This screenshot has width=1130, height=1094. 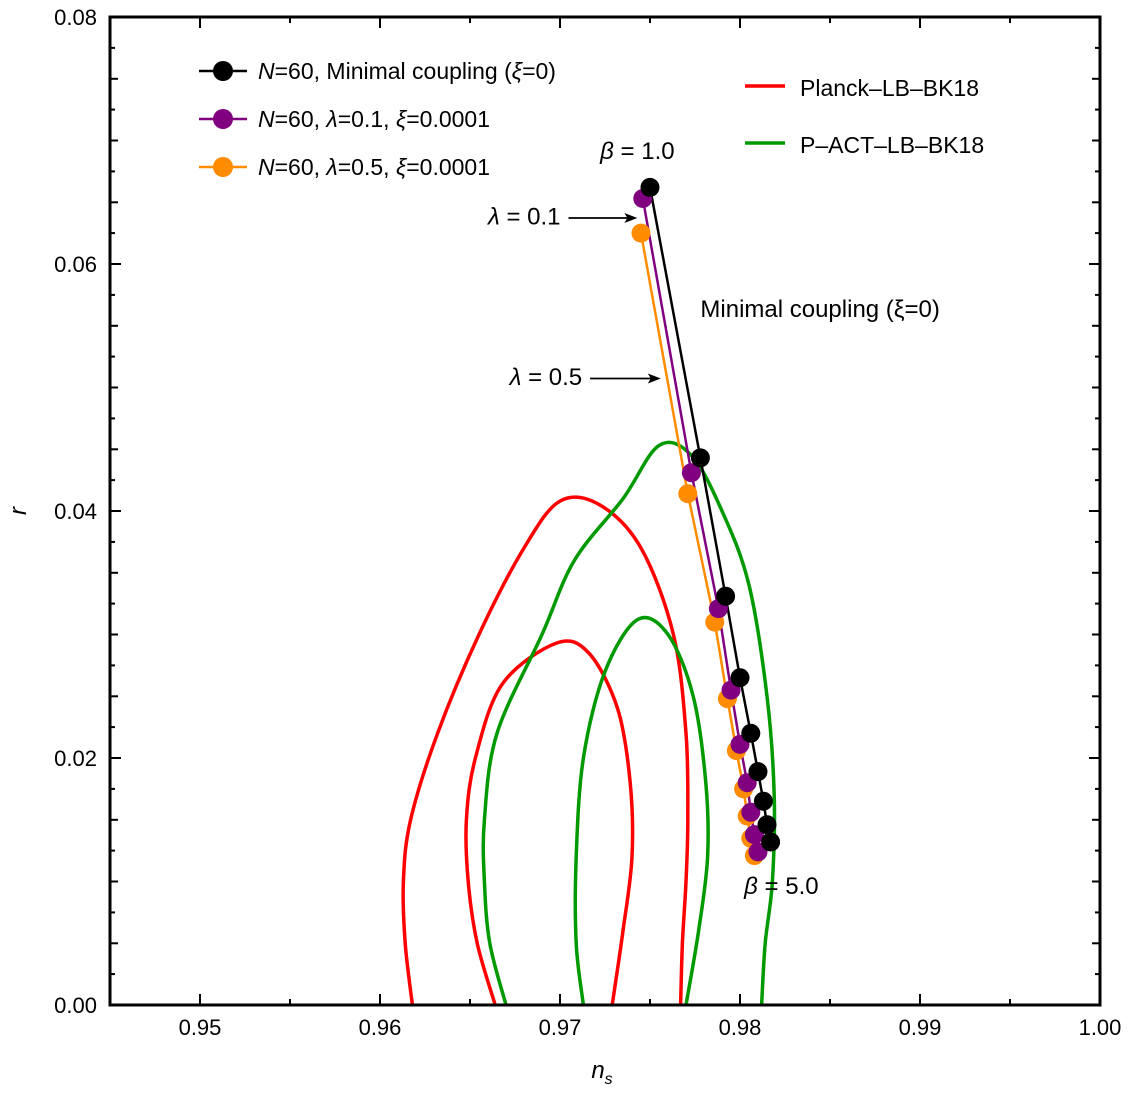 I want to click on x-tick-label: 0.96, so click(x=380, y=1027).